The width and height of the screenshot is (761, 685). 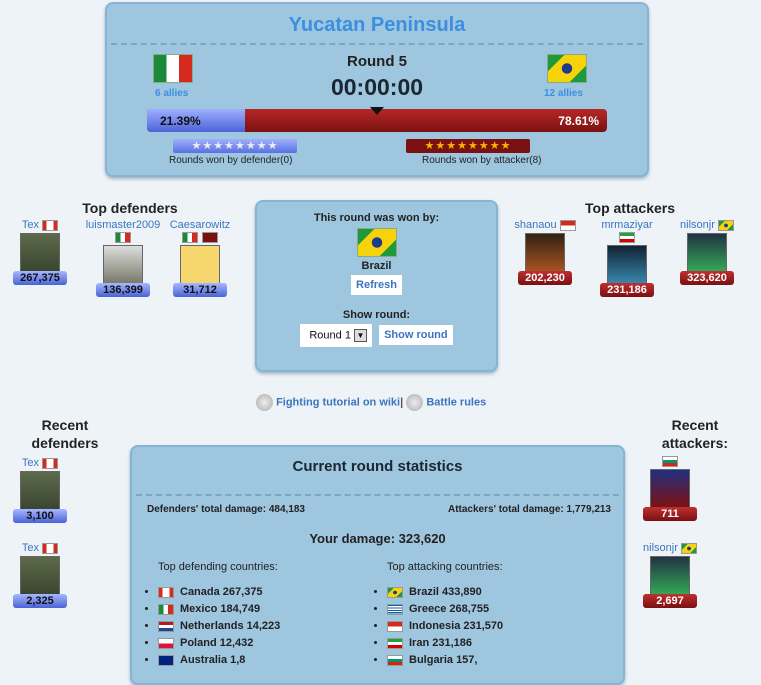 I want to click on bulgaria-flag-icon, so click(x=670, y=461).